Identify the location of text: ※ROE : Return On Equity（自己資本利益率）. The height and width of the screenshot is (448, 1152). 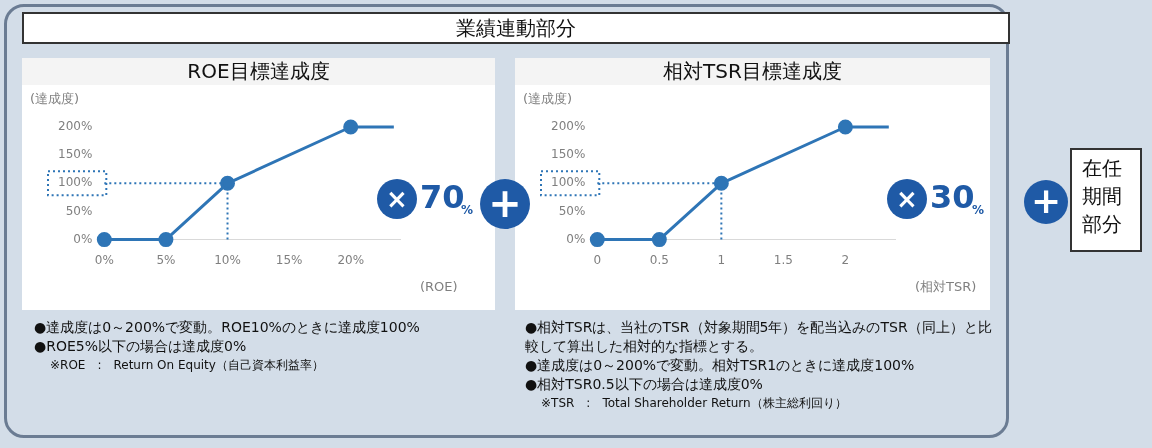
(187, 365).